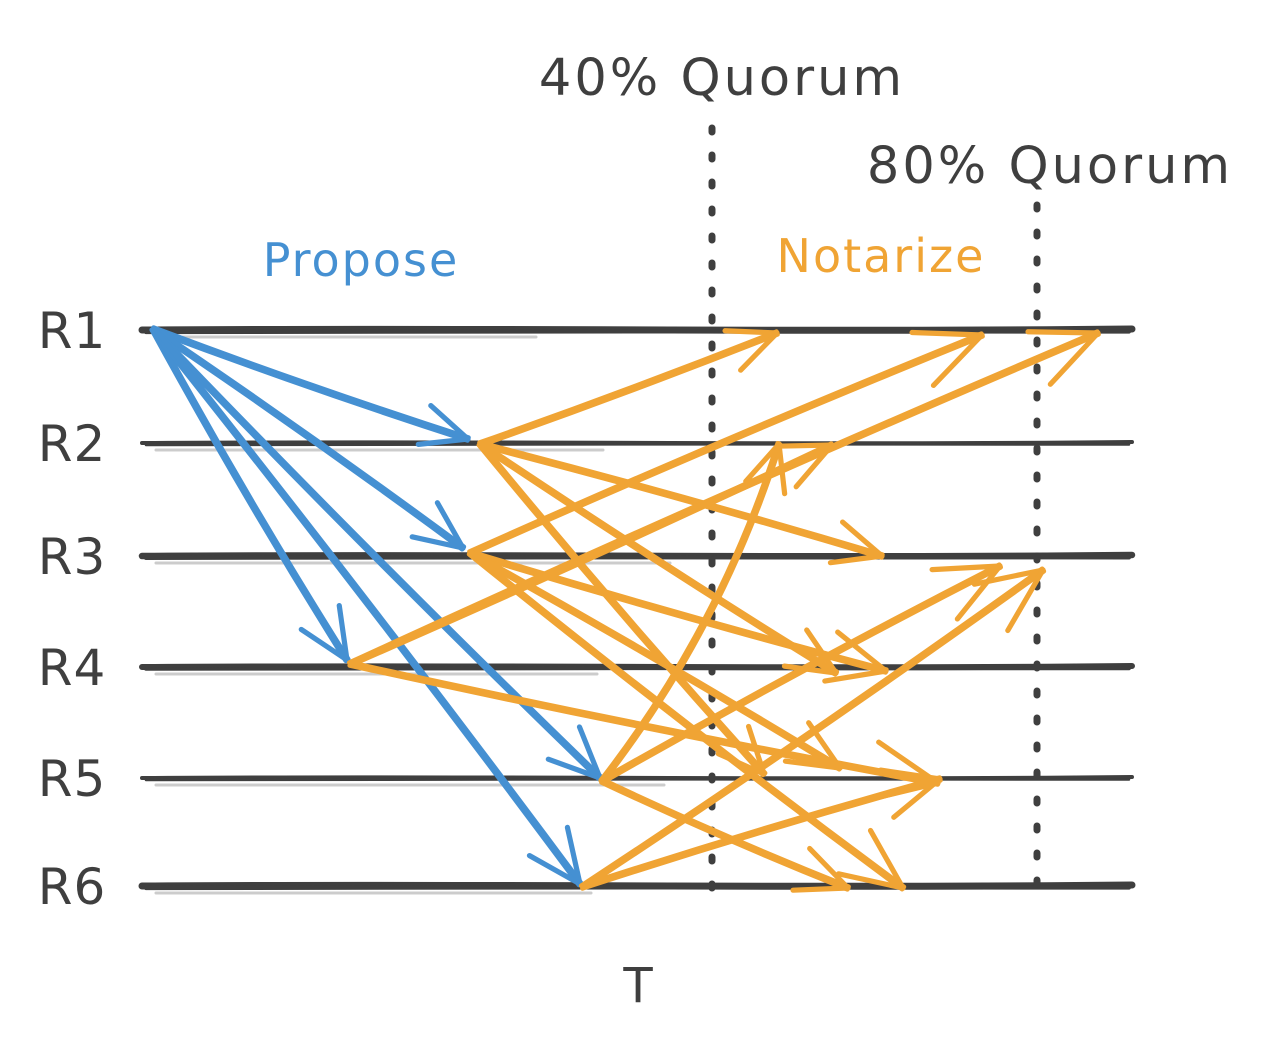 The height and width of the screenshot is (1056, 1267). Describe the element at coordinates (678, 610) in the screenshot. I see `notarize-arrow-r3-r4-shaft` at that location.